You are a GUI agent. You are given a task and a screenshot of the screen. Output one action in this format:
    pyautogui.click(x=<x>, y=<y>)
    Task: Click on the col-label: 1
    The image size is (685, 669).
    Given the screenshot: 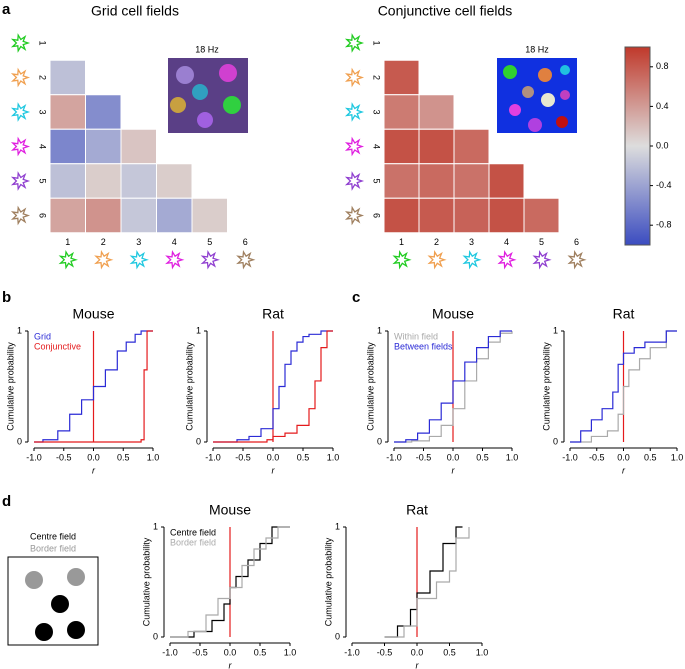 What is the action you would take?
    pyautogui.click(x=401, y=242)
    